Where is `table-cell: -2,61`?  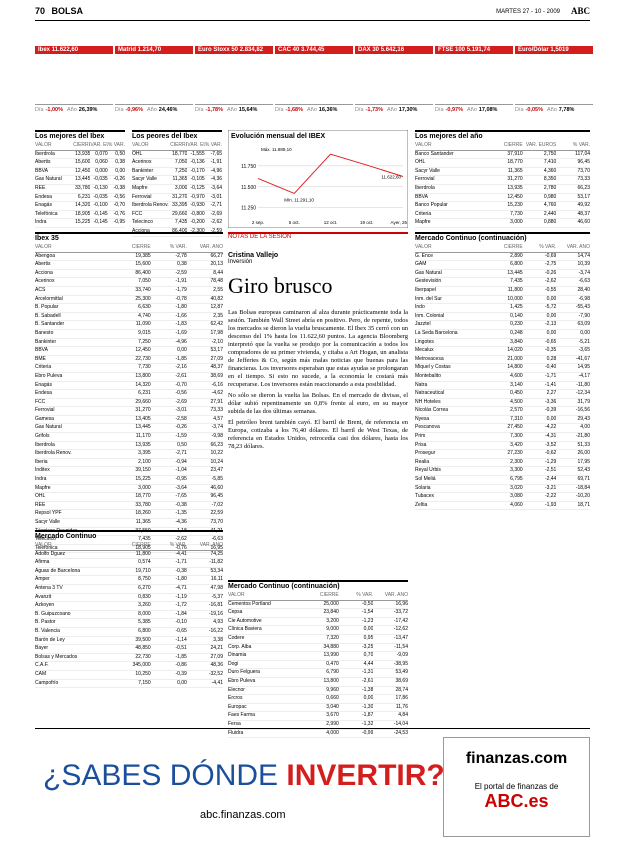
table-cell: -2,61 is located at coordinates (367, 680).